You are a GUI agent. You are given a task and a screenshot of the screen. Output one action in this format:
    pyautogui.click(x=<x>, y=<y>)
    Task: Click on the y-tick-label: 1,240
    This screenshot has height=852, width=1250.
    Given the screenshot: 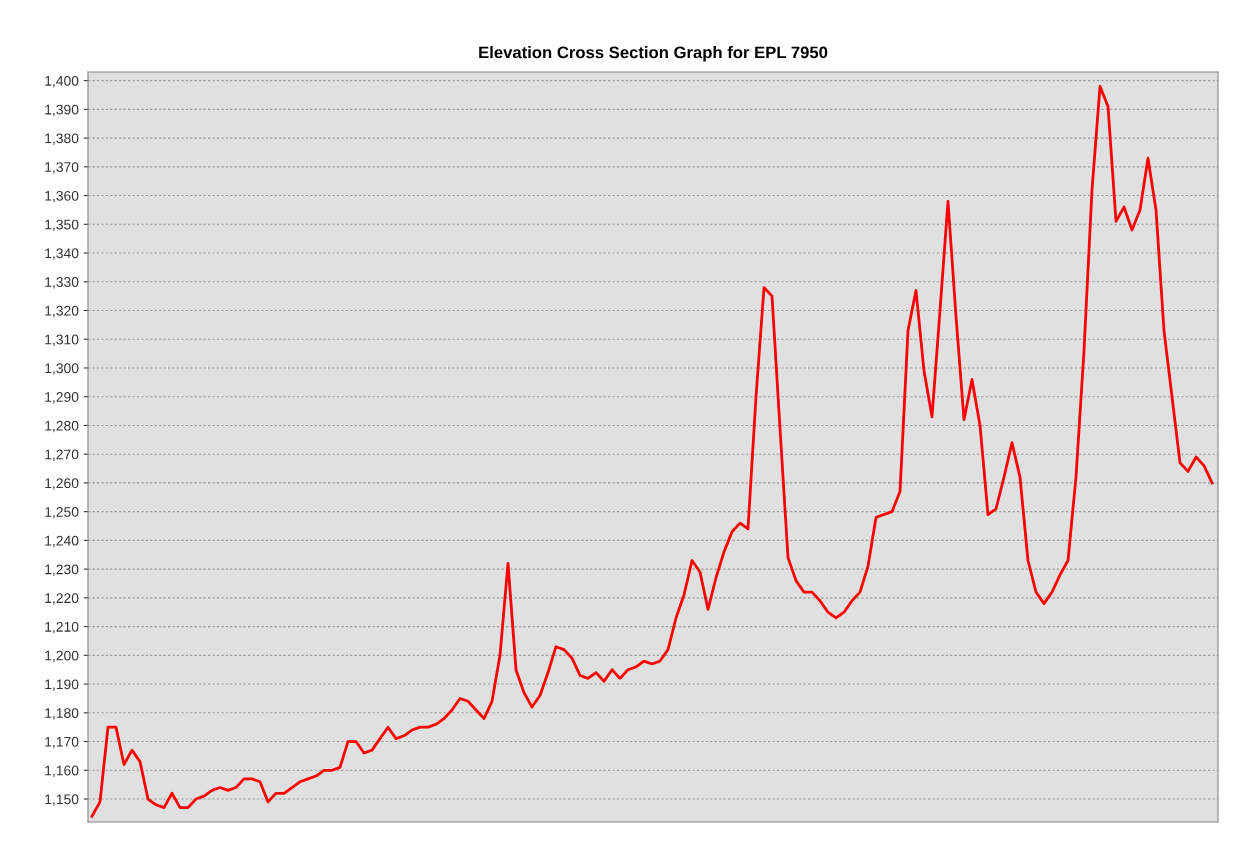 What is the action you would take?
    pyautogui.click(x=62, y=541)
    